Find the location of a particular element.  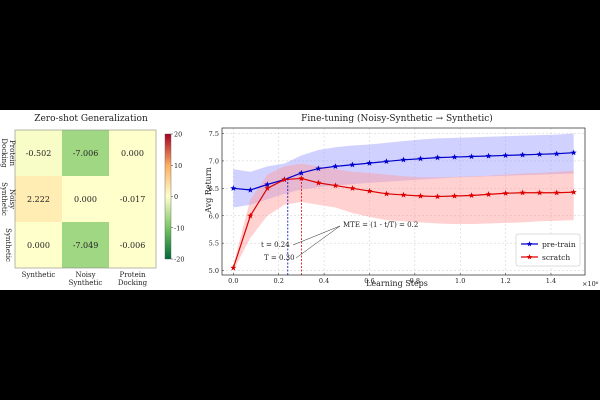

y-tick-label: 7.0 is located at coordinates (214, 161).